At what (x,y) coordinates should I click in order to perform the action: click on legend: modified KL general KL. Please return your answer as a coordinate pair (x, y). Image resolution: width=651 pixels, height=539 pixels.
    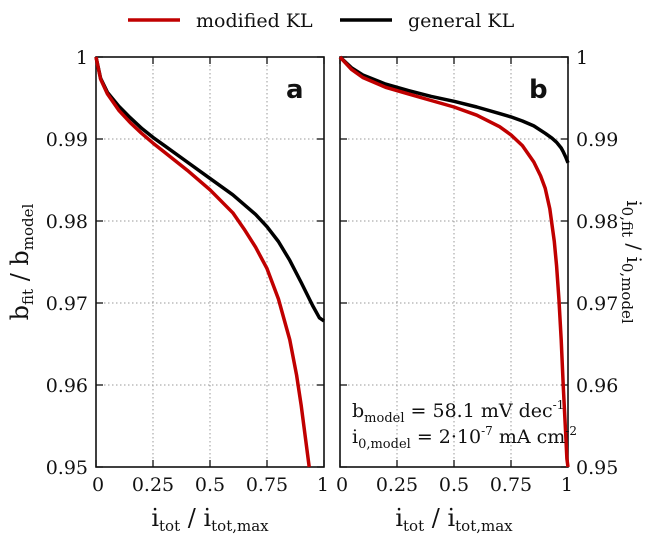
    Looking at the image, I should click on (321, 21).